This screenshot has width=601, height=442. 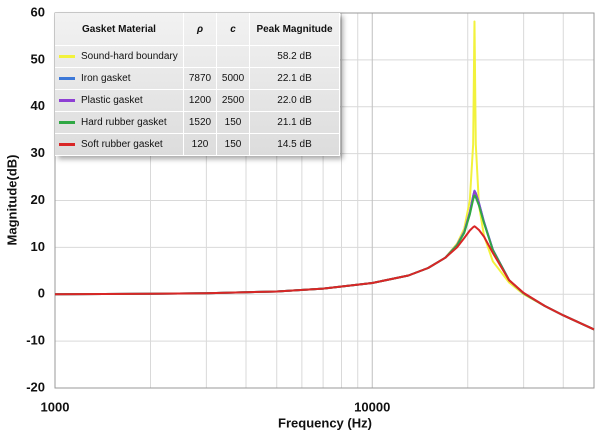 I want to click on legend-entry: Hard rubber gasket, so click(x=119, y=122).